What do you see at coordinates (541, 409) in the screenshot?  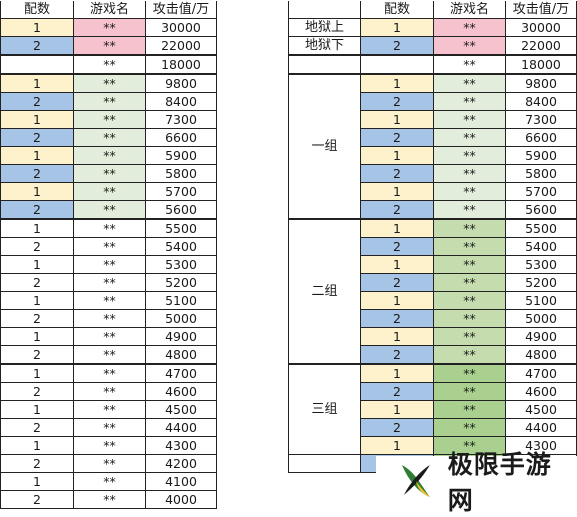 I see `value-cell: 4500` at bounding box center [541, 409].